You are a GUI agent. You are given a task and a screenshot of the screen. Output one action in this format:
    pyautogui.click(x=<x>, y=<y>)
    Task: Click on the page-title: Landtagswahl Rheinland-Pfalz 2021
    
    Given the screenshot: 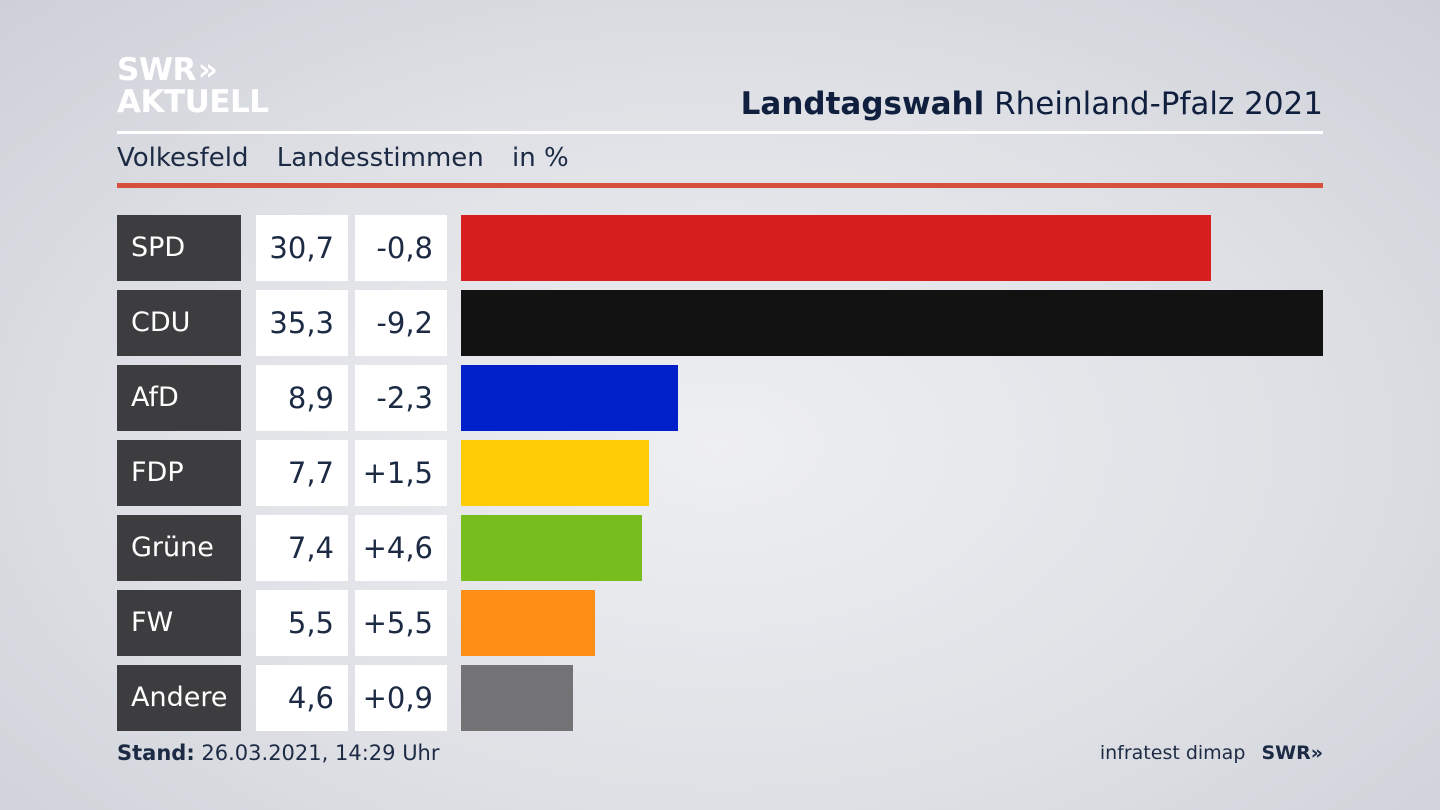 What is the action you would take?
    pyautogui.click(x=1032, y=104)
    